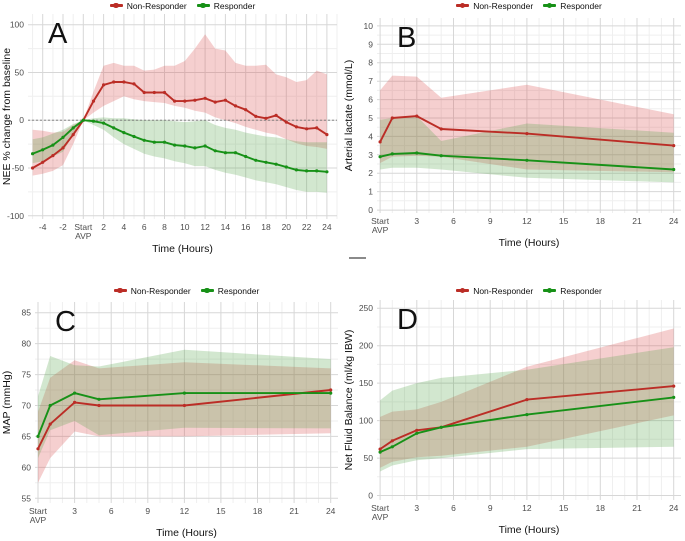 The width and height of the screenshot is (685, 541). What do you see at coordinates (148, 6) in the screenshot?
I see `legend-item-nonresponder: Non-Responder` at bounding box center [148, 6].